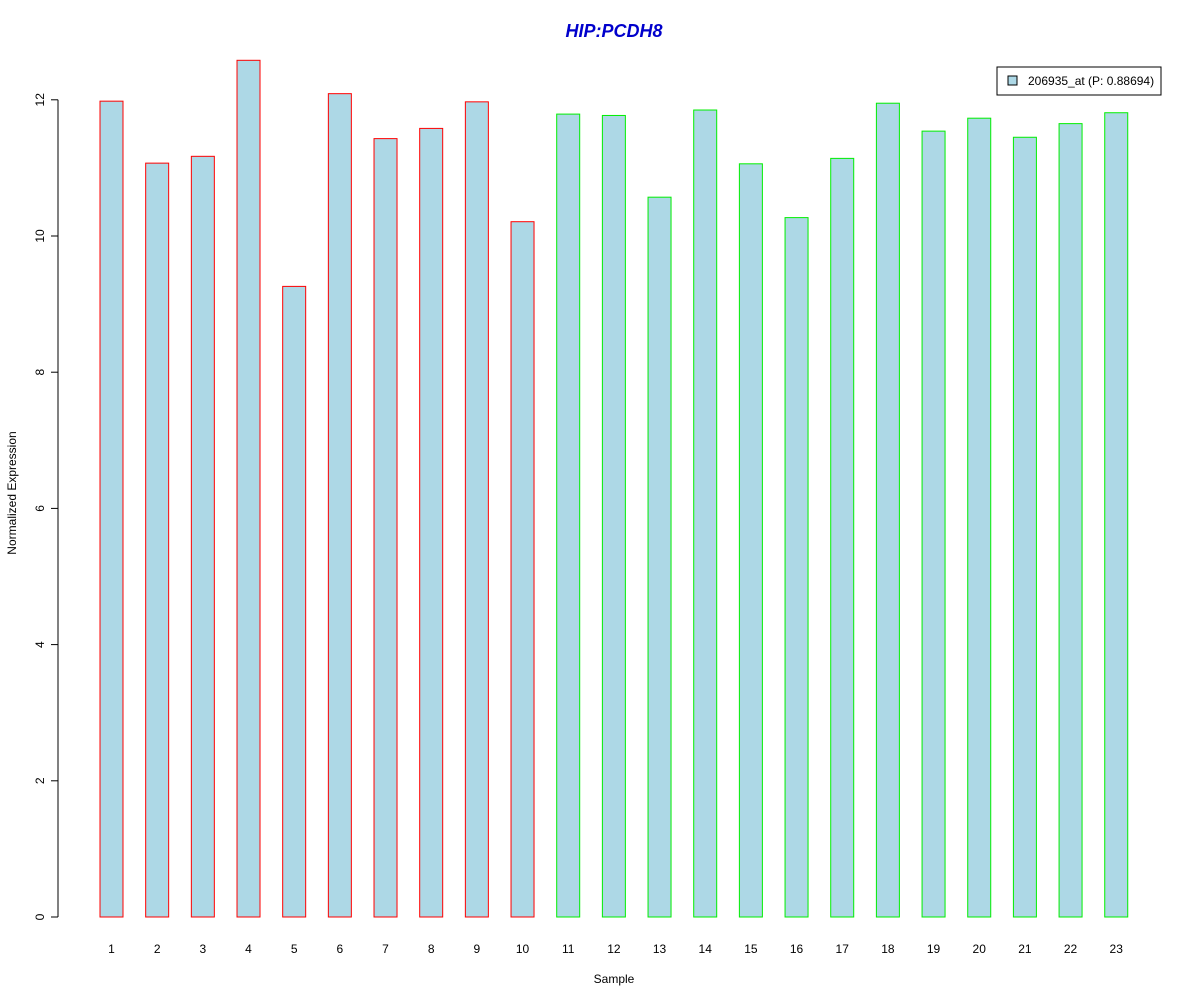  What do you see at coordinates (797, 949) in the screenshot?
I see `x-tick-label: 16` at bounding box center [797, 949].